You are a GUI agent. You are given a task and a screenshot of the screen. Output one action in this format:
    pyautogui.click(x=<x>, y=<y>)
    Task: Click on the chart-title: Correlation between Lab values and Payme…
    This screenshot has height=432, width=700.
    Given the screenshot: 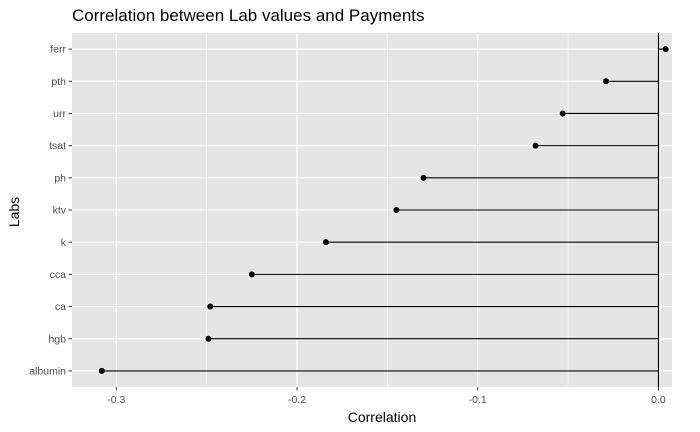 What is the action you would take?
    pyautogui.click(x=248, y=15)
    